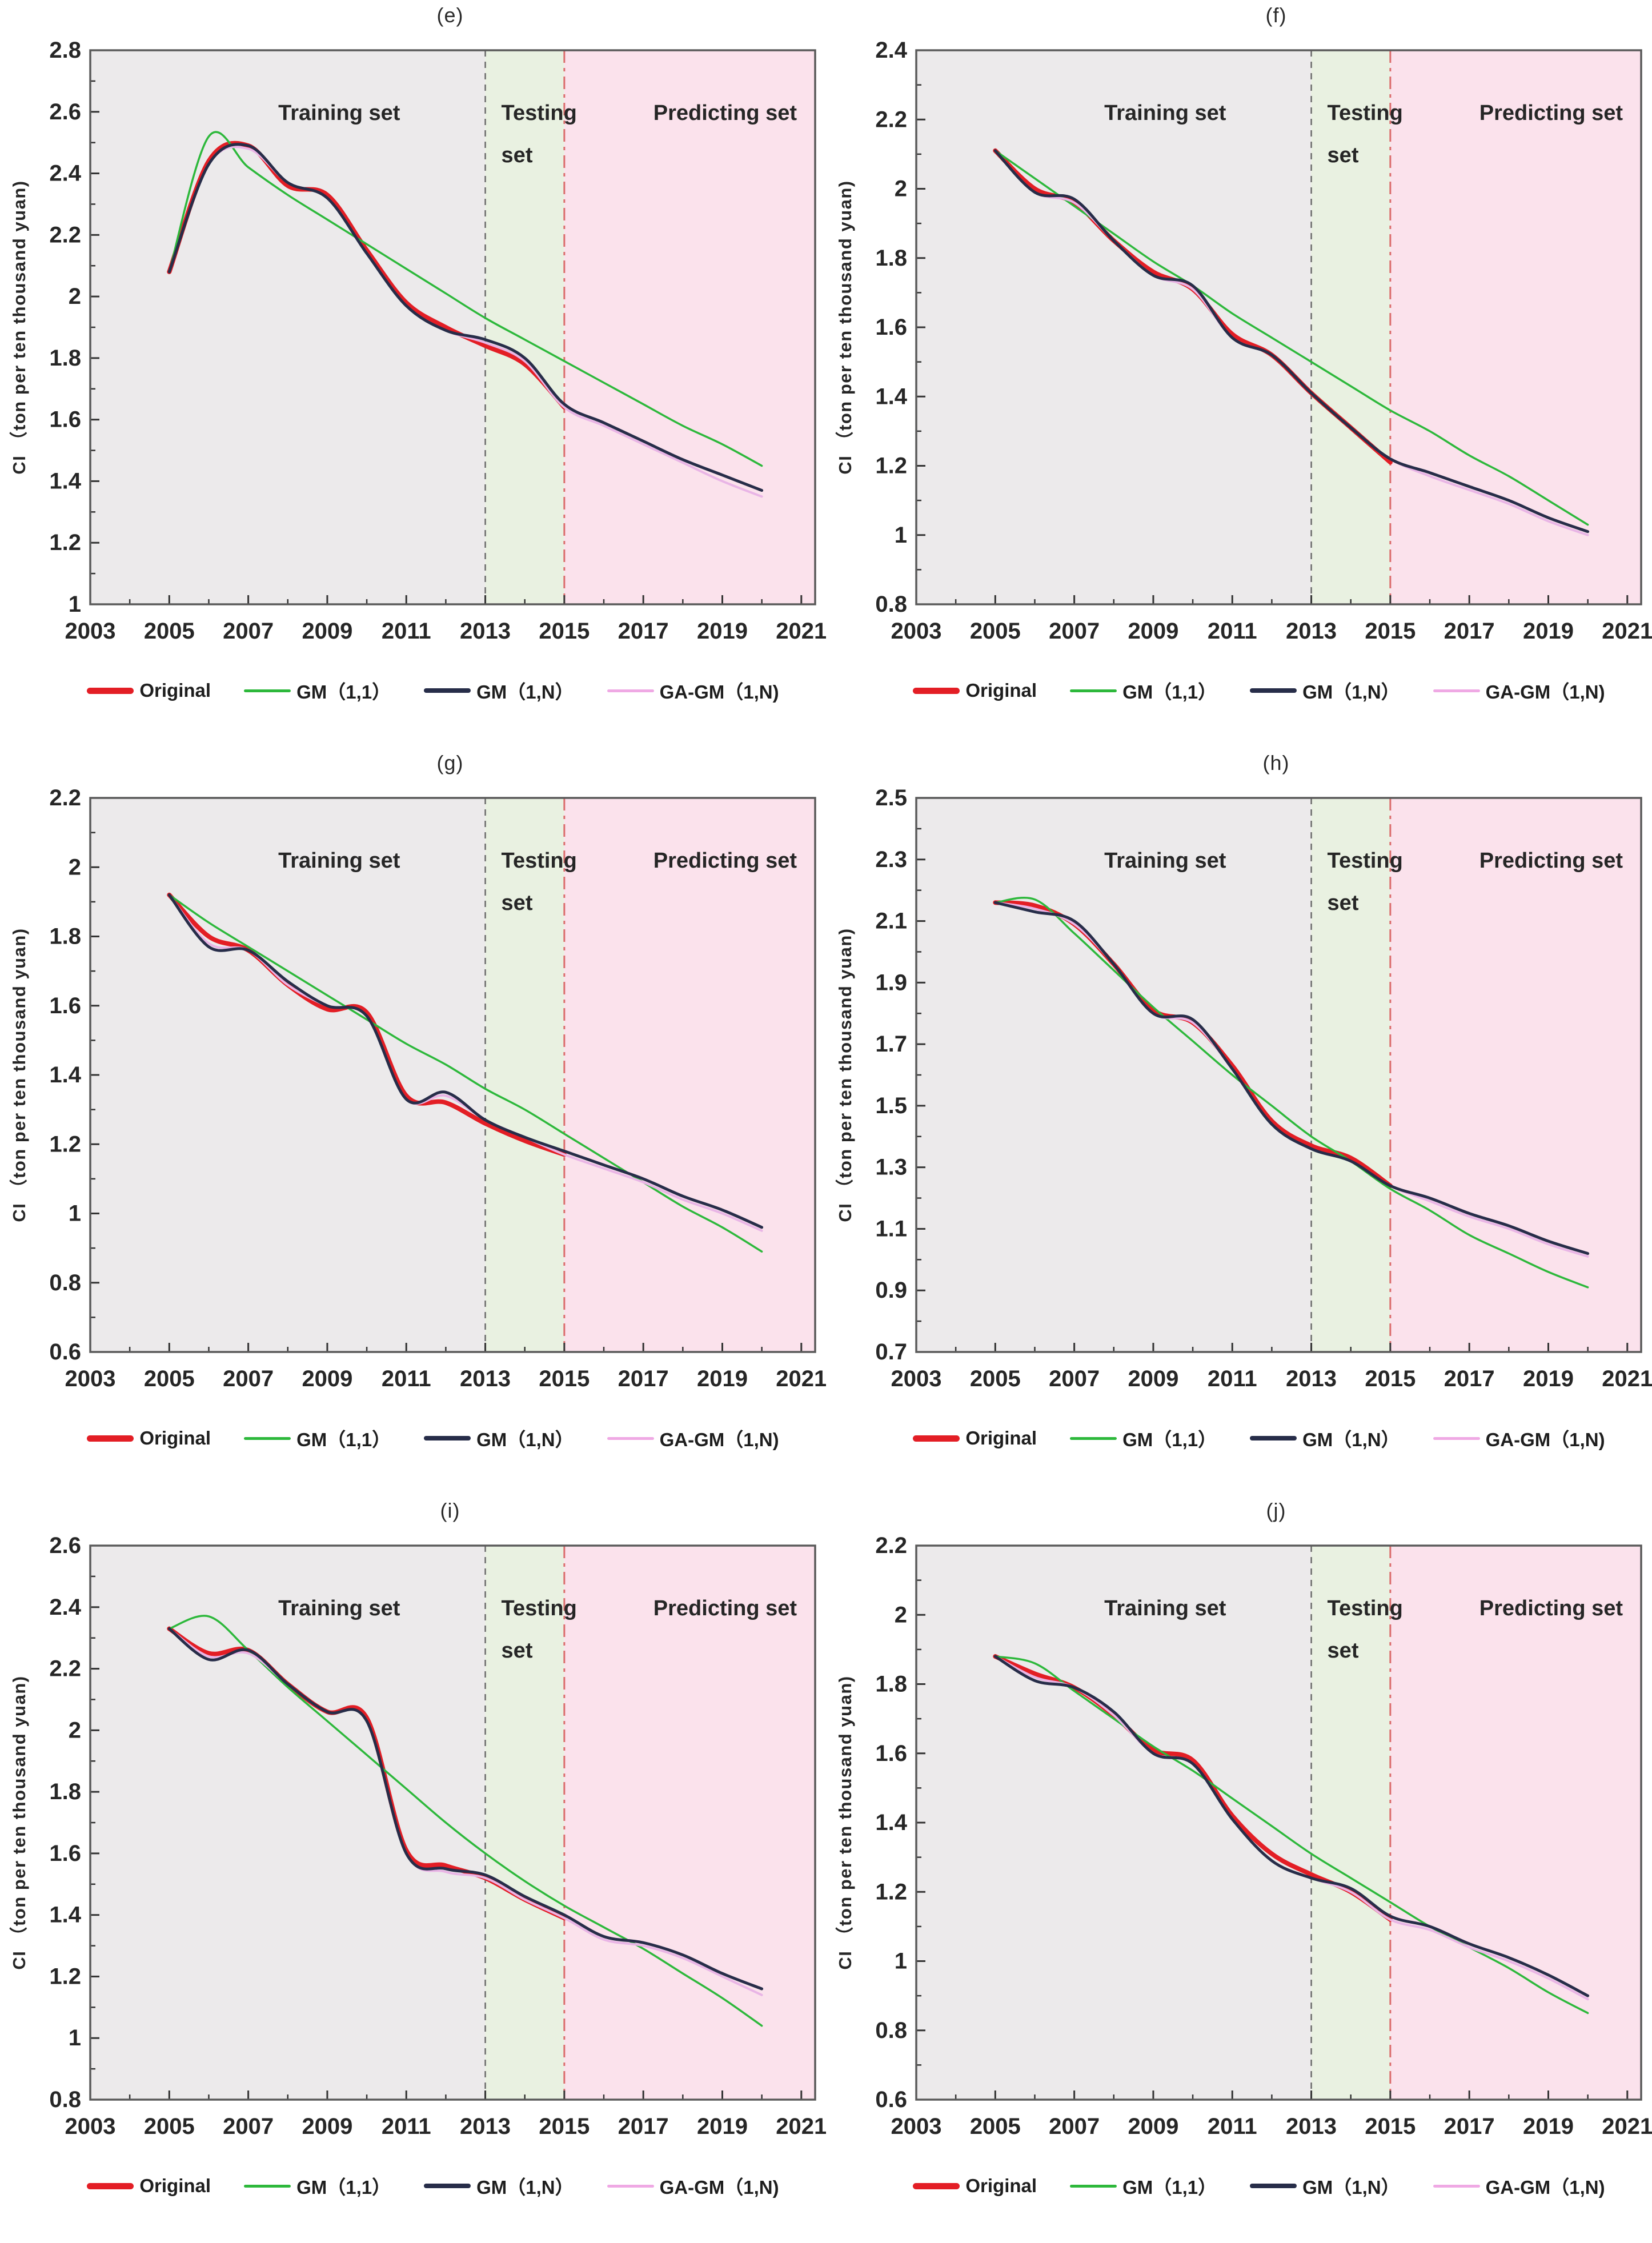  What do you see at coordinates (564, 1378) in the screenshot?
I see `x-tick-label: 2015` at bounding box center [564, 1378].